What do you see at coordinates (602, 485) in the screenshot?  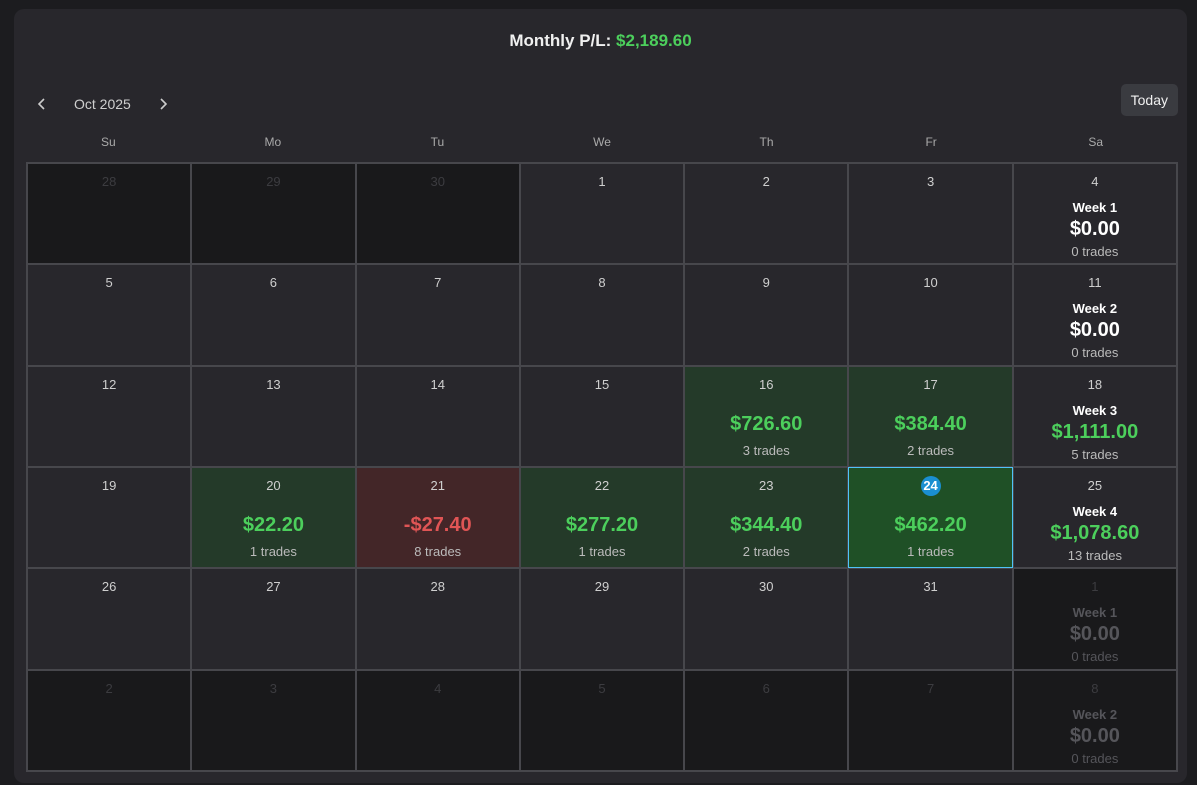 I see `day-number: 22` at bounding box center [602, 485].